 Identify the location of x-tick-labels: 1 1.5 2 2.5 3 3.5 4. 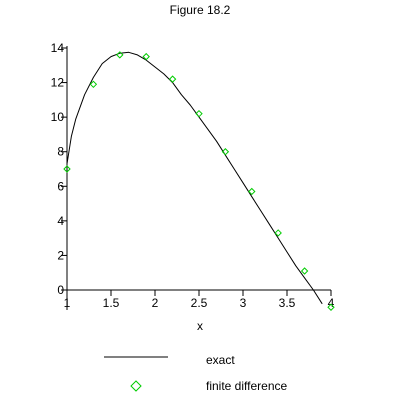
(199, 300).